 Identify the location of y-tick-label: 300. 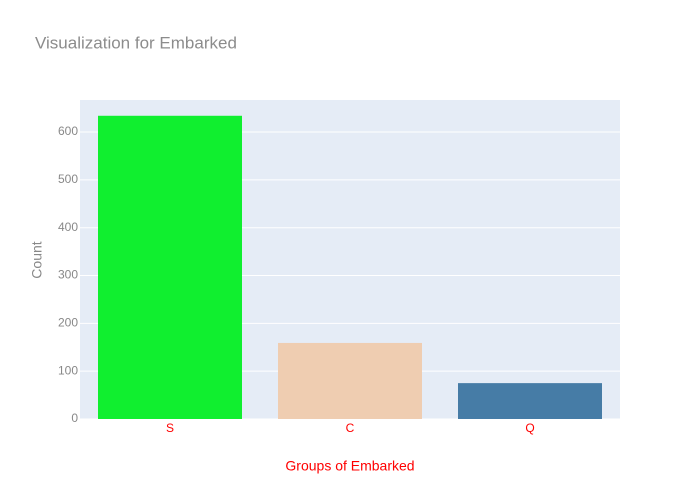
(68, 275).